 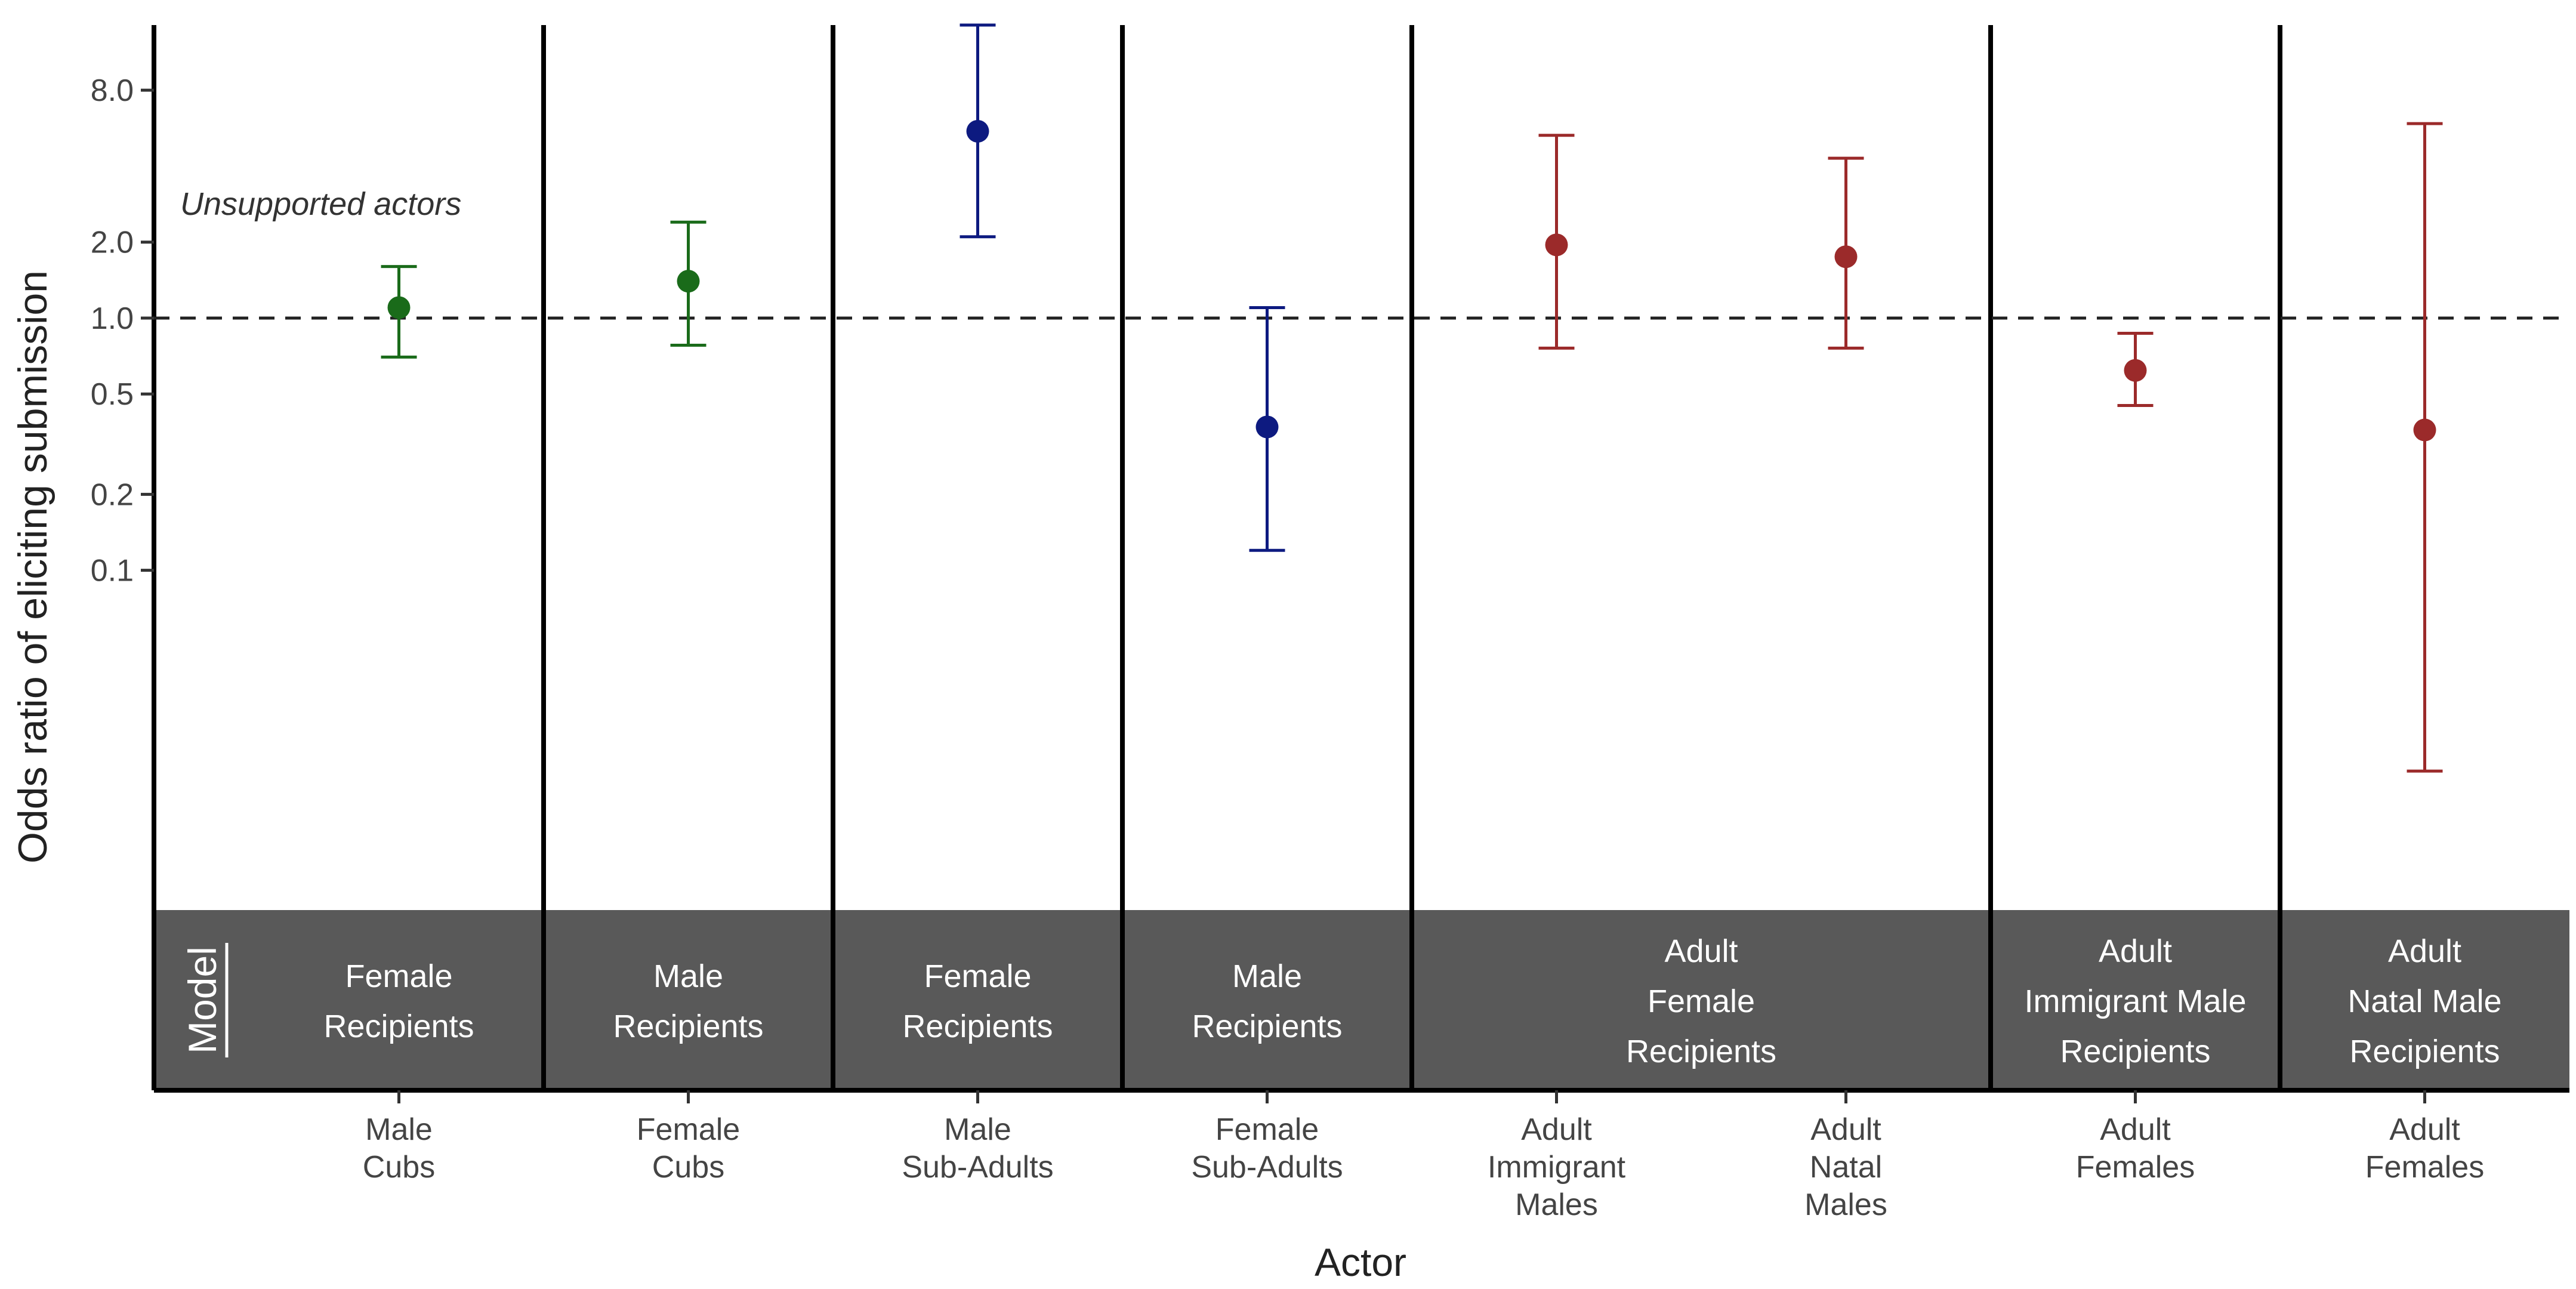 What do you see at coordinates (112, 494) in the screenshot?
I see `y-tick-label: 0.2` at bounding box center [112, 494].